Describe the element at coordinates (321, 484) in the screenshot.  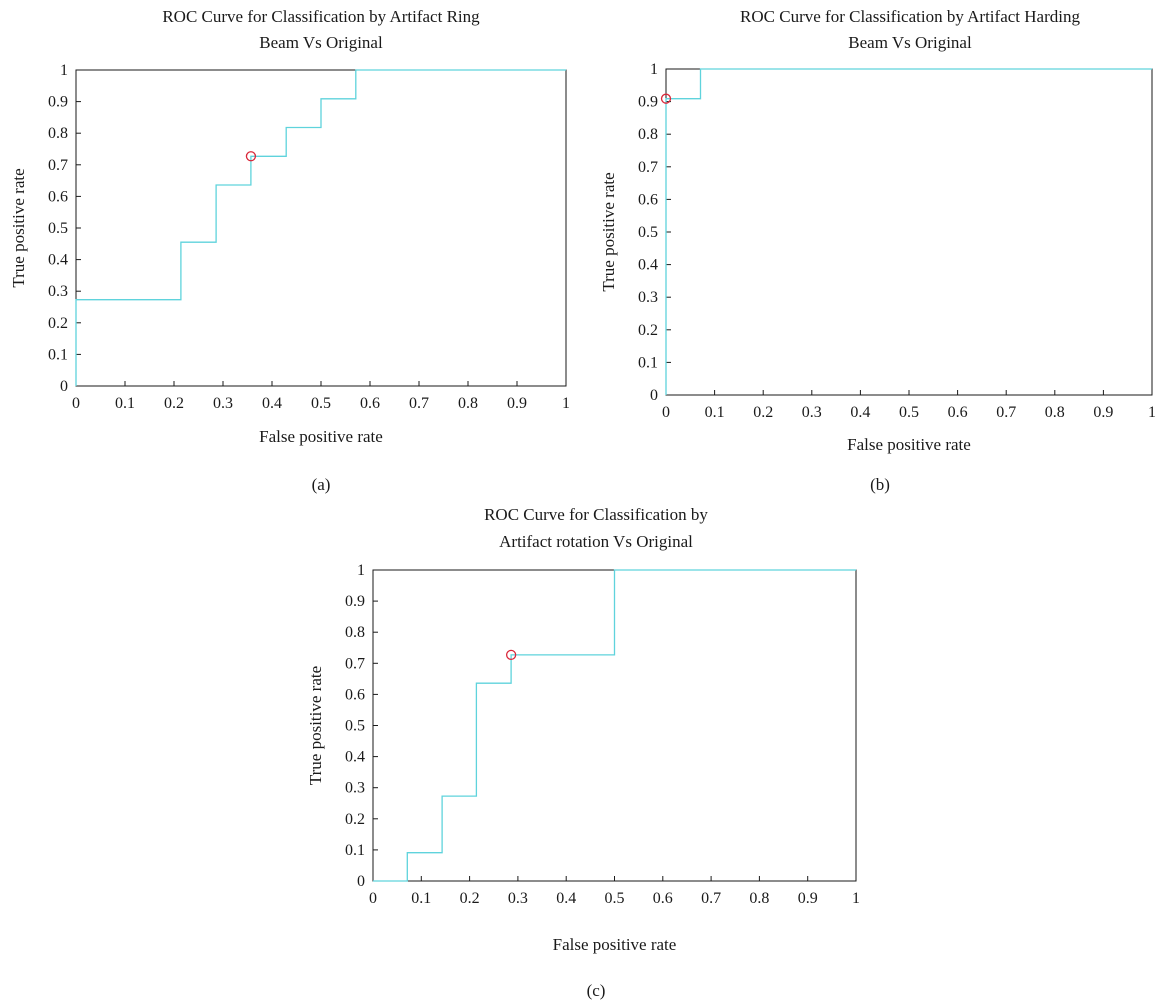
I see `panel-caption: (a)` at that location.